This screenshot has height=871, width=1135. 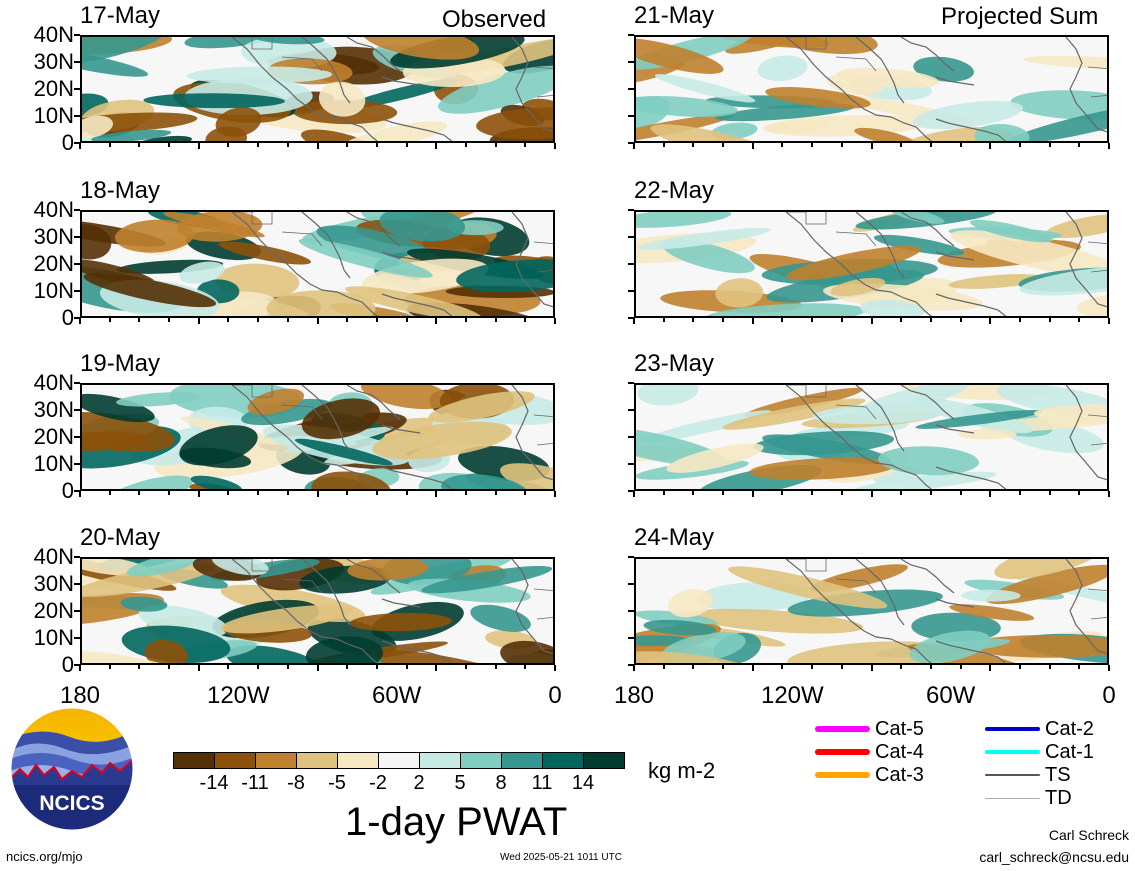 What do you see at coordinates (67, 317) in the screenshot?
I see `y-tick-label-left-2-4: 0` at bounding box center [67, 317].